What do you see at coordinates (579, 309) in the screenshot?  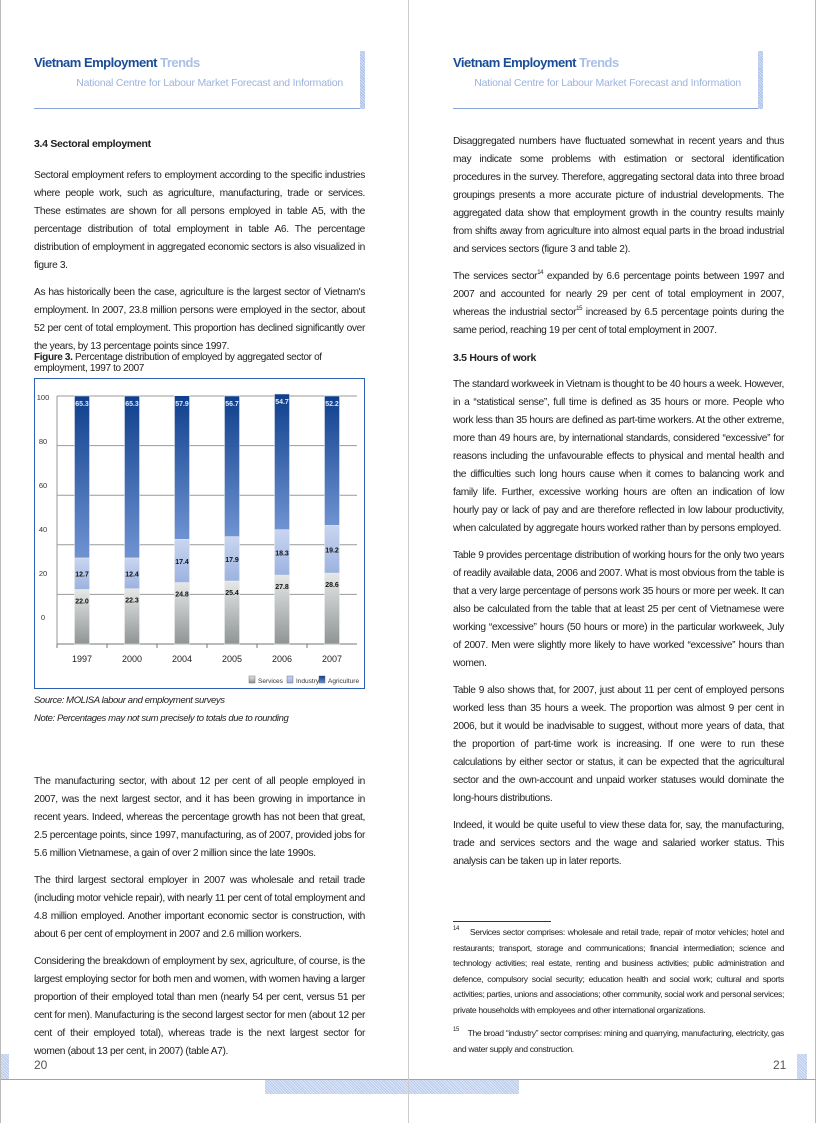 I see `footnote-ref: 15` at bounding box center [579, 309].